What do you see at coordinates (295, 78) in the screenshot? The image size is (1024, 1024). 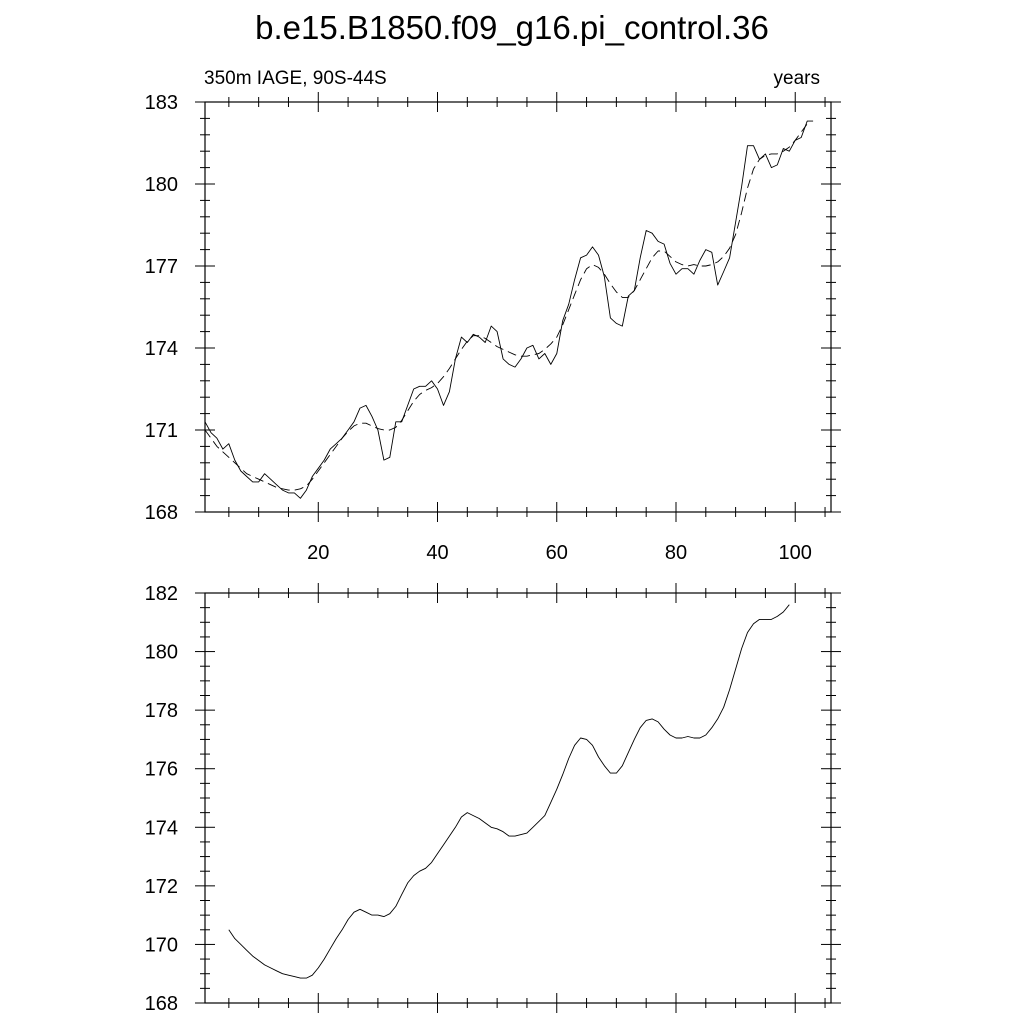 I see `top-panel-subtitle-left: 350m IAGE, 90S-44S` at bounding box center [295, 78].